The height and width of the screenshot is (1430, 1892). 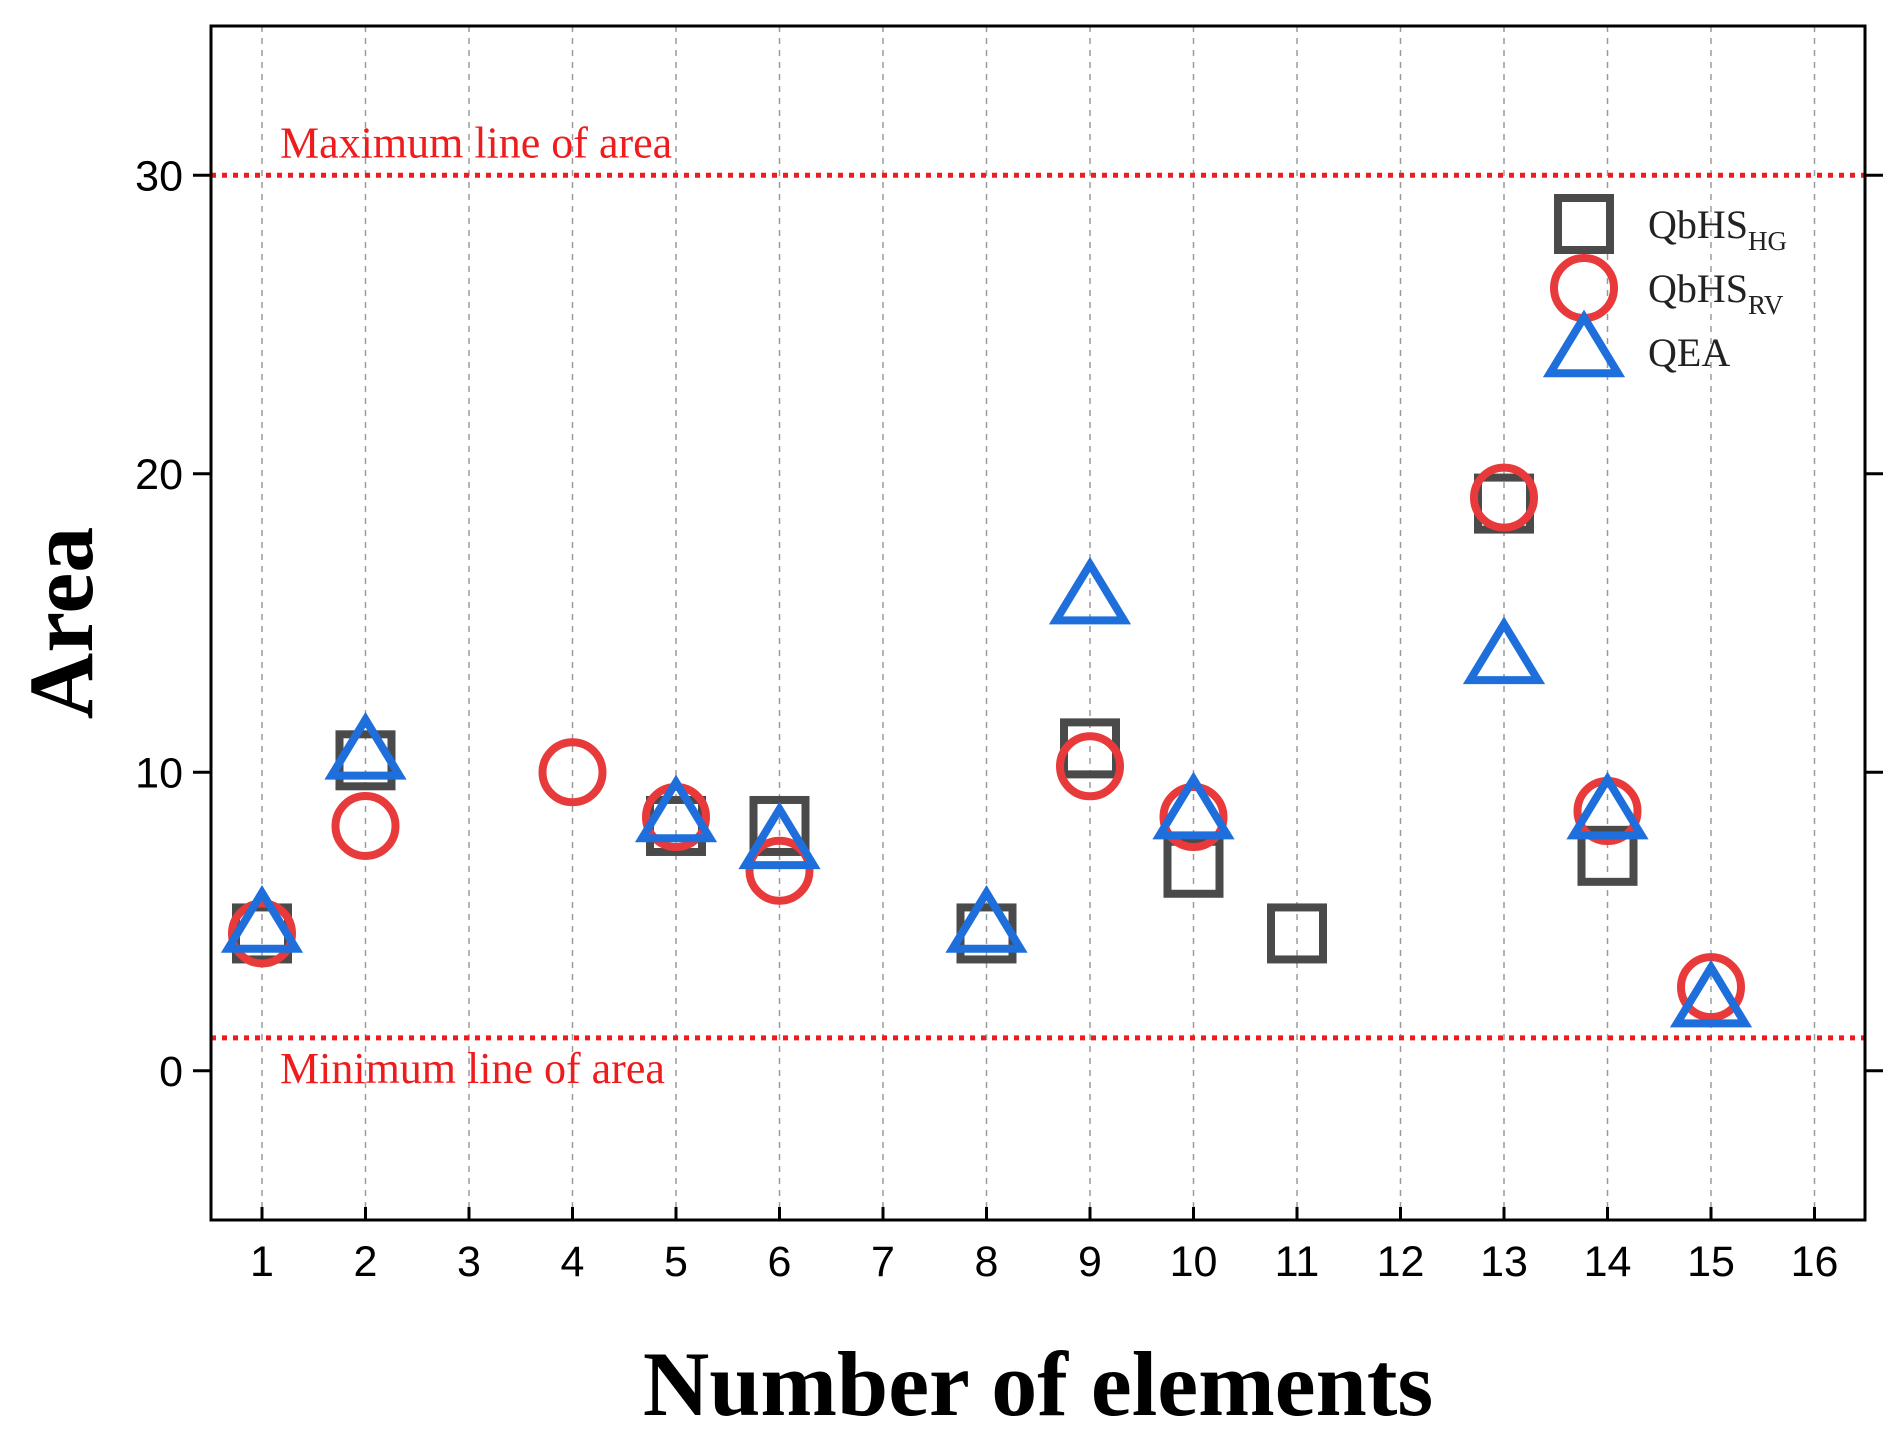 What do you see at coordinates (1194, 1262) in the screenshot?
I see `x-tick-label: 10` at bounding box center [1194, 1262].